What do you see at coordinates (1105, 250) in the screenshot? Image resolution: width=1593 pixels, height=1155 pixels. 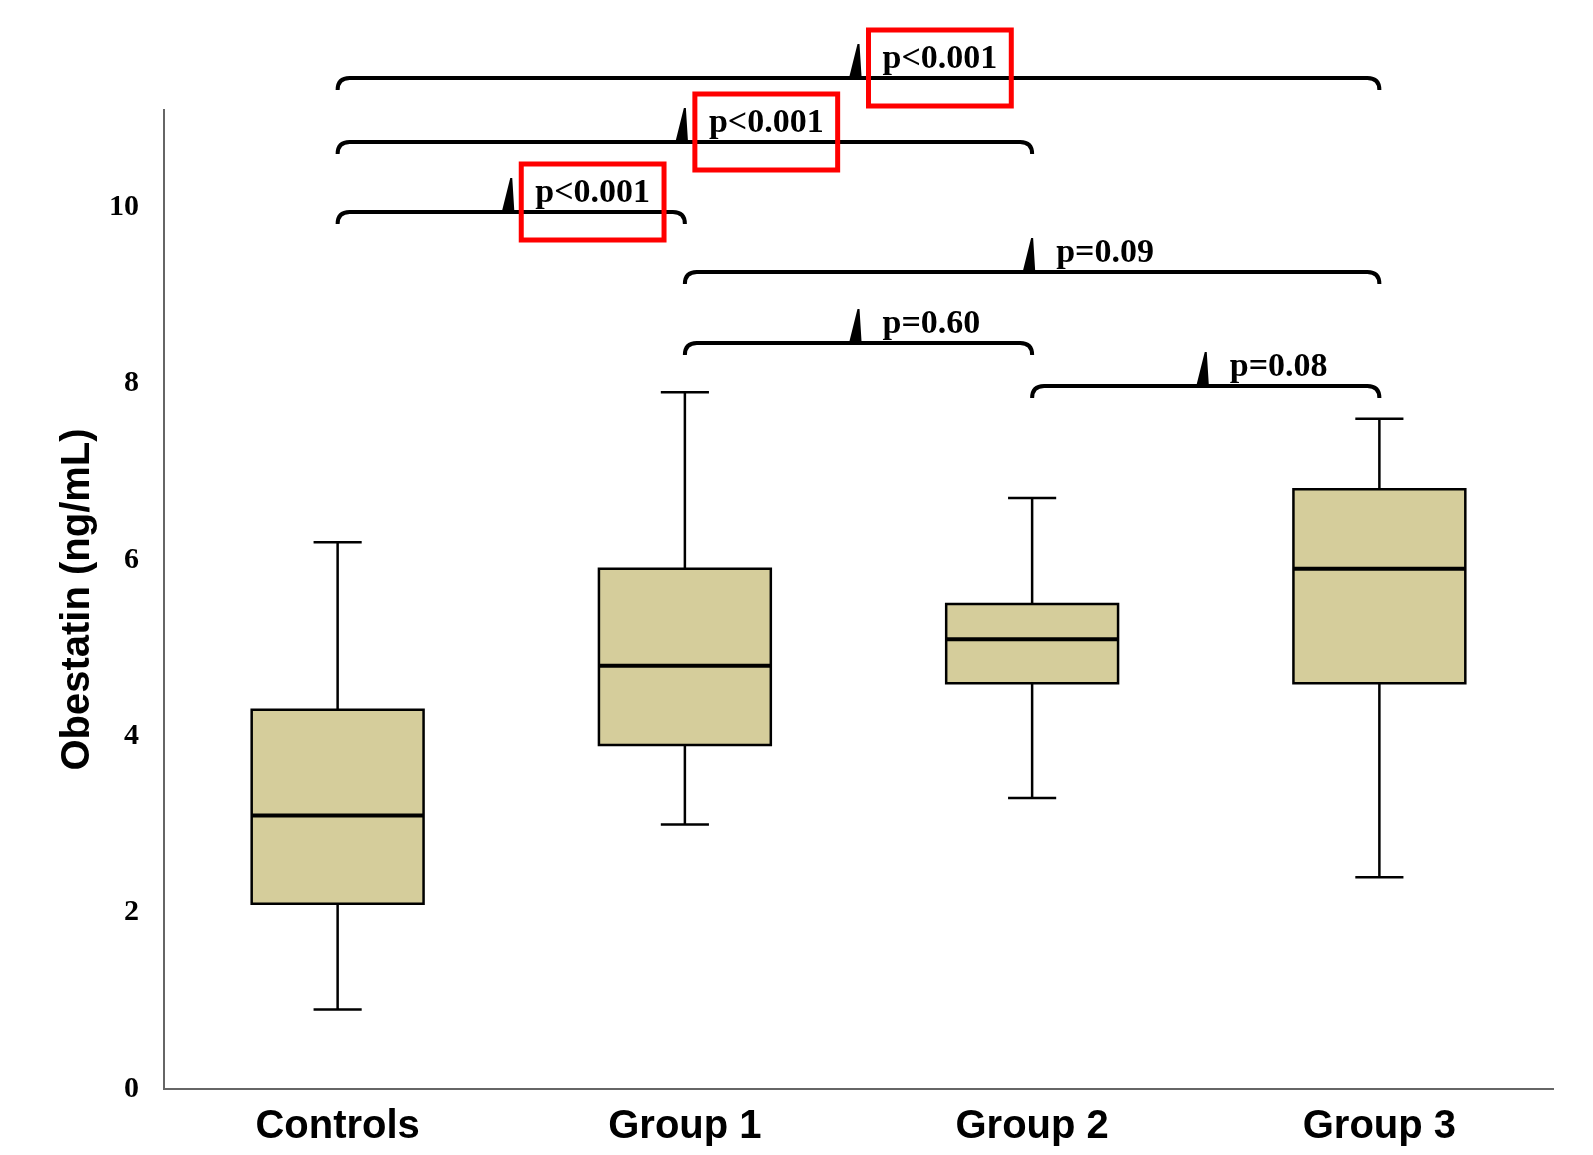 I see `annotation: p=0.09` at bounding box center [1105, 250].